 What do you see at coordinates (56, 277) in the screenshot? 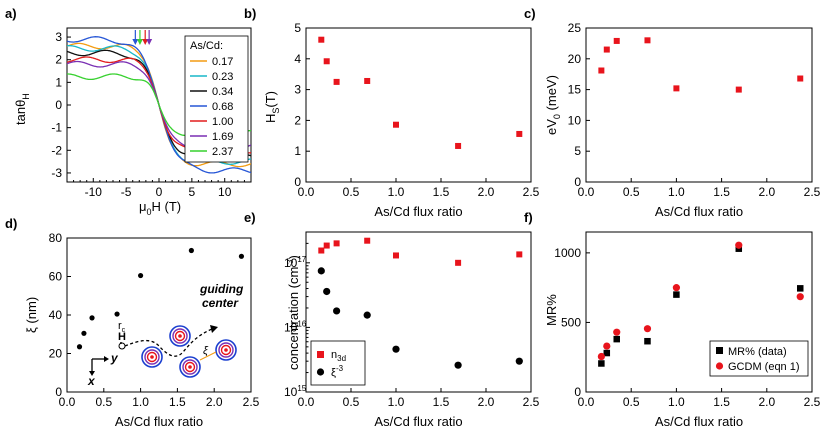
I see `y-tick-label: 60` at bounding box center [56, 277].